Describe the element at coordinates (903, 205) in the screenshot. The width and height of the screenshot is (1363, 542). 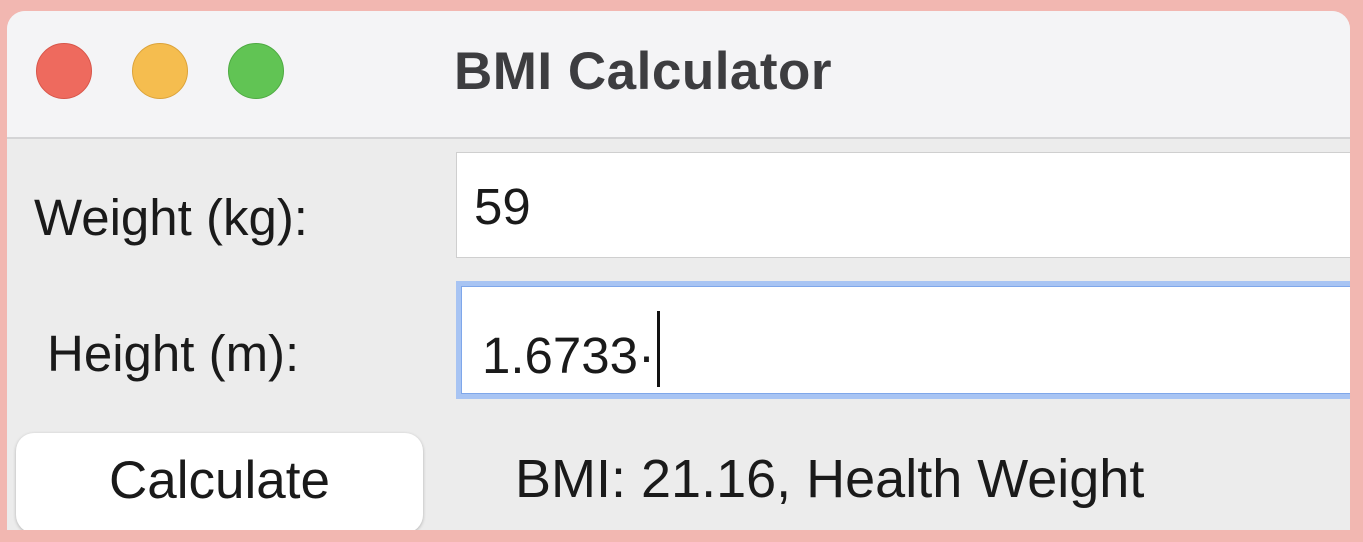
I see `weight-input: 59` at that location.